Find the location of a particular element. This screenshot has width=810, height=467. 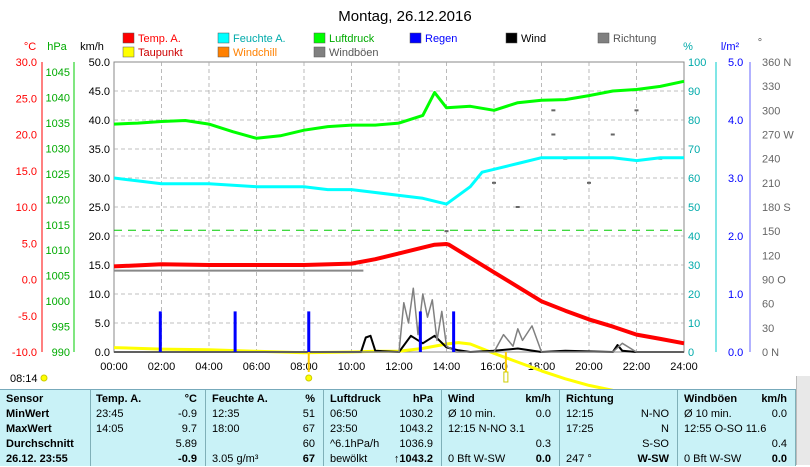

x-tick: 04:00 is located at coordinates (209, 367).